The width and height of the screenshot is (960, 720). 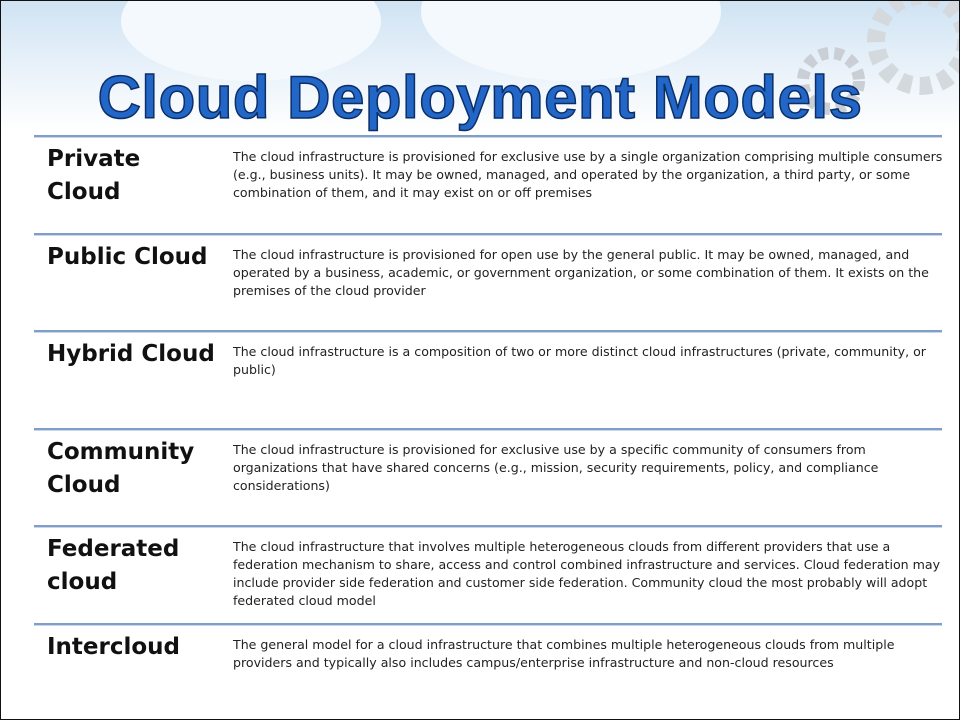 I want to click on row-term: Community Cloud, so click(x=121, y=468).